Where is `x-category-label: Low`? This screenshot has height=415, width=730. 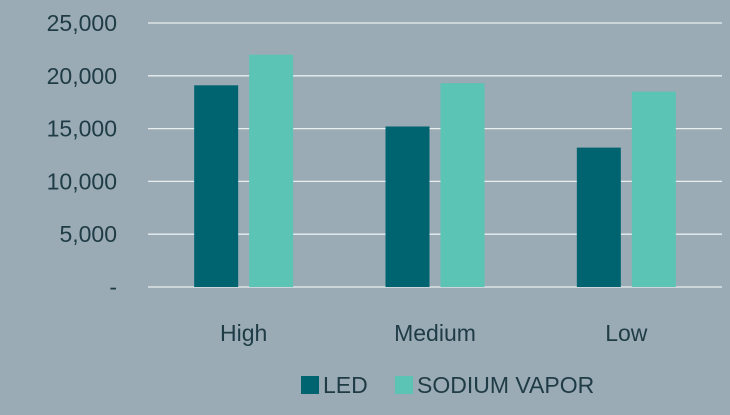 x-category-label: Low is located at coordinates (626, 333).